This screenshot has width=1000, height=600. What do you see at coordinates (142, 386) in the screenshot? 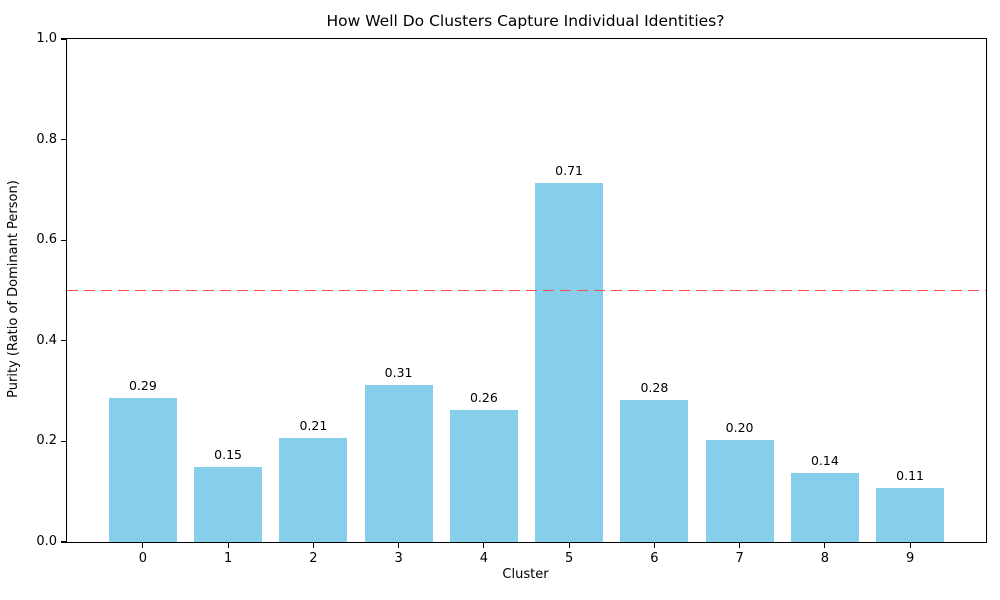
I see `bar-value-label: 0.29` at bounding box center [142, 386].